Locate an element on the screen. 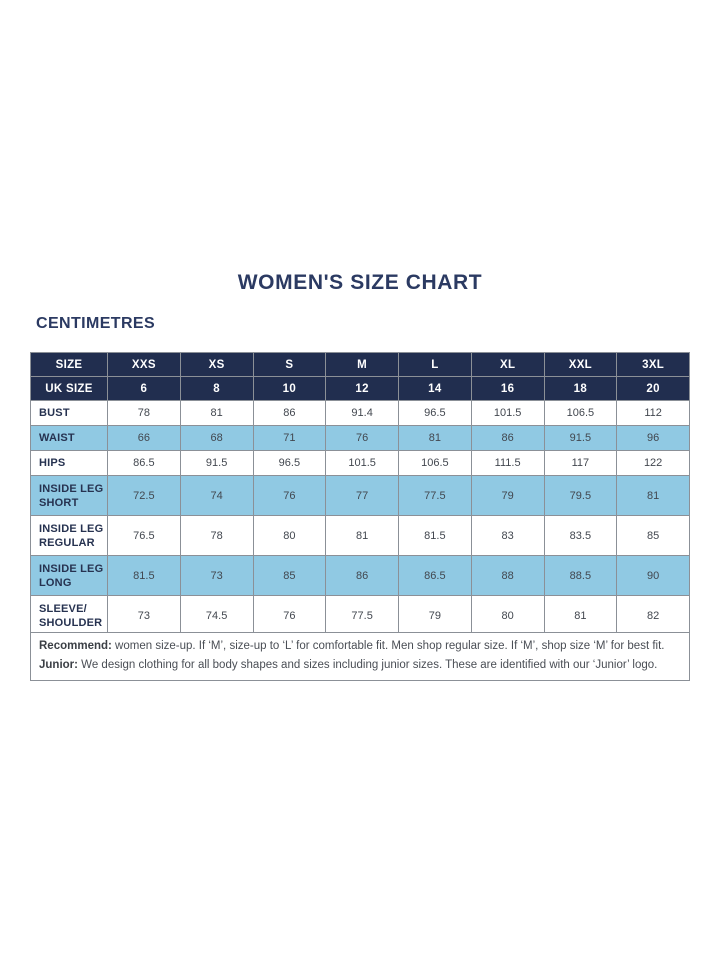 This screenshot has width=720, height=960. size-value-cell: 88.5 is located at coordinates (580, 575).